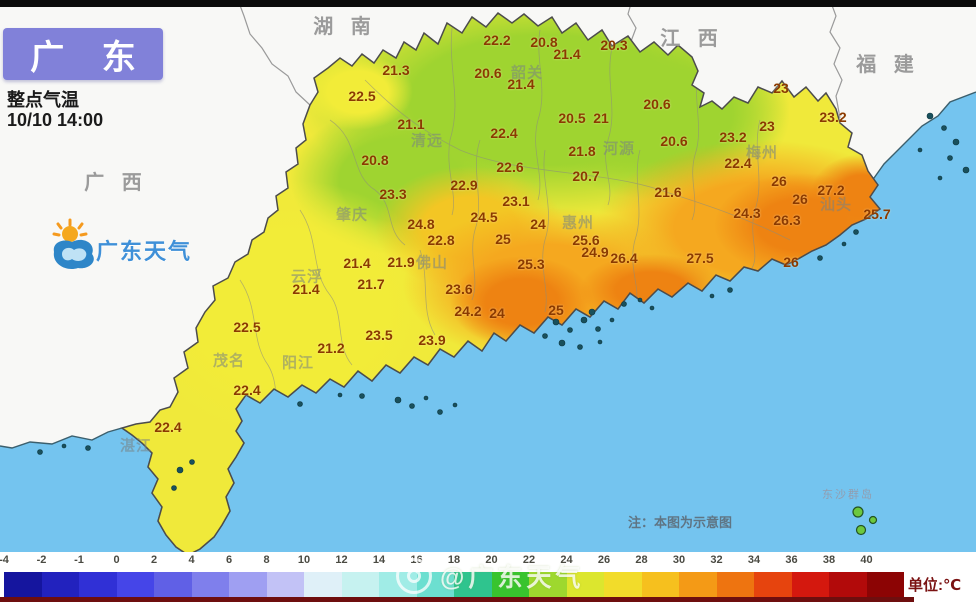 This screenshot has width=976, height=605. I want to click on scale-tick-label: 32, so click(716, 560).